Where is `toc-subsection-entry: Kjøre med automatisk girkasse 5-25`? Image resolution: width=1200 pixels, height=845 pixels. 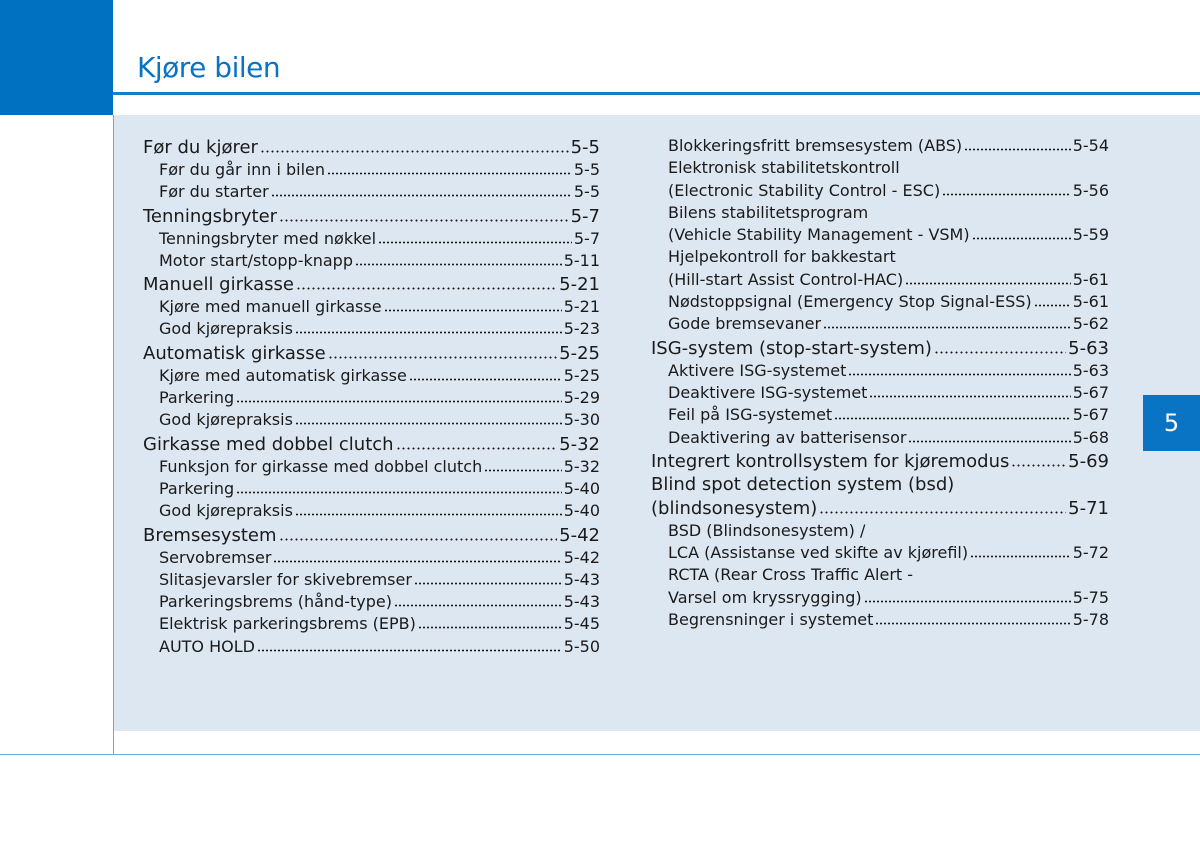
toc-subsection-entry: Kjøre med automatisk girkasse 5-25 is located at coordinates (371, 375).